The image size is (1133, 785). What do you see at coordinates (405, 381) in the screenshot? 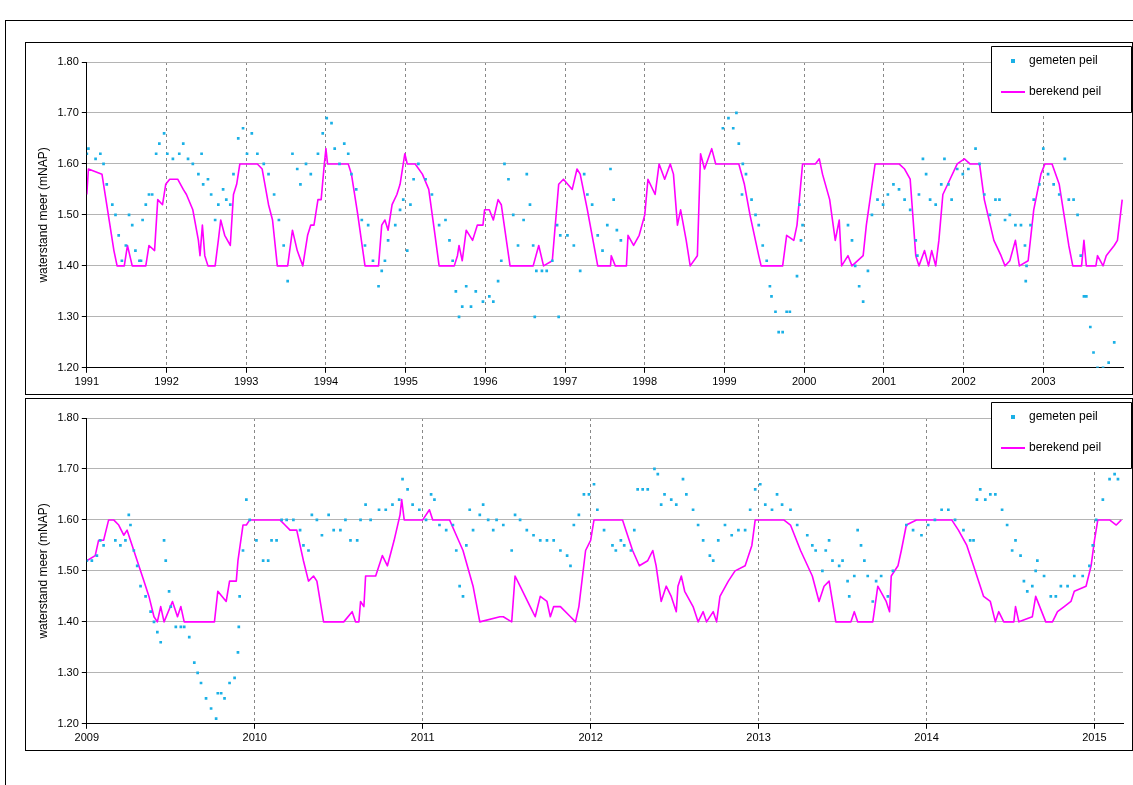
I see `x-tick-label: 1995` at bounding box center [405, 381].